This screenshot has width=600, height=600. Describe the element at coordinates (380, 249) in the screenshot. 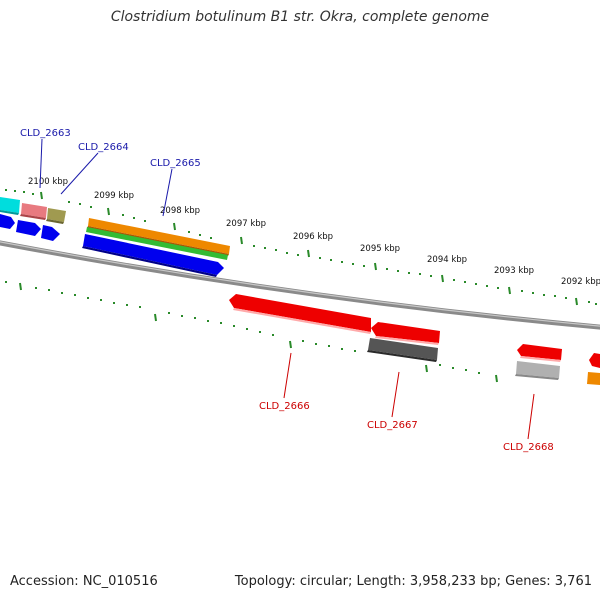

I see `tick-label-2095: 2095 kbp` at that location.